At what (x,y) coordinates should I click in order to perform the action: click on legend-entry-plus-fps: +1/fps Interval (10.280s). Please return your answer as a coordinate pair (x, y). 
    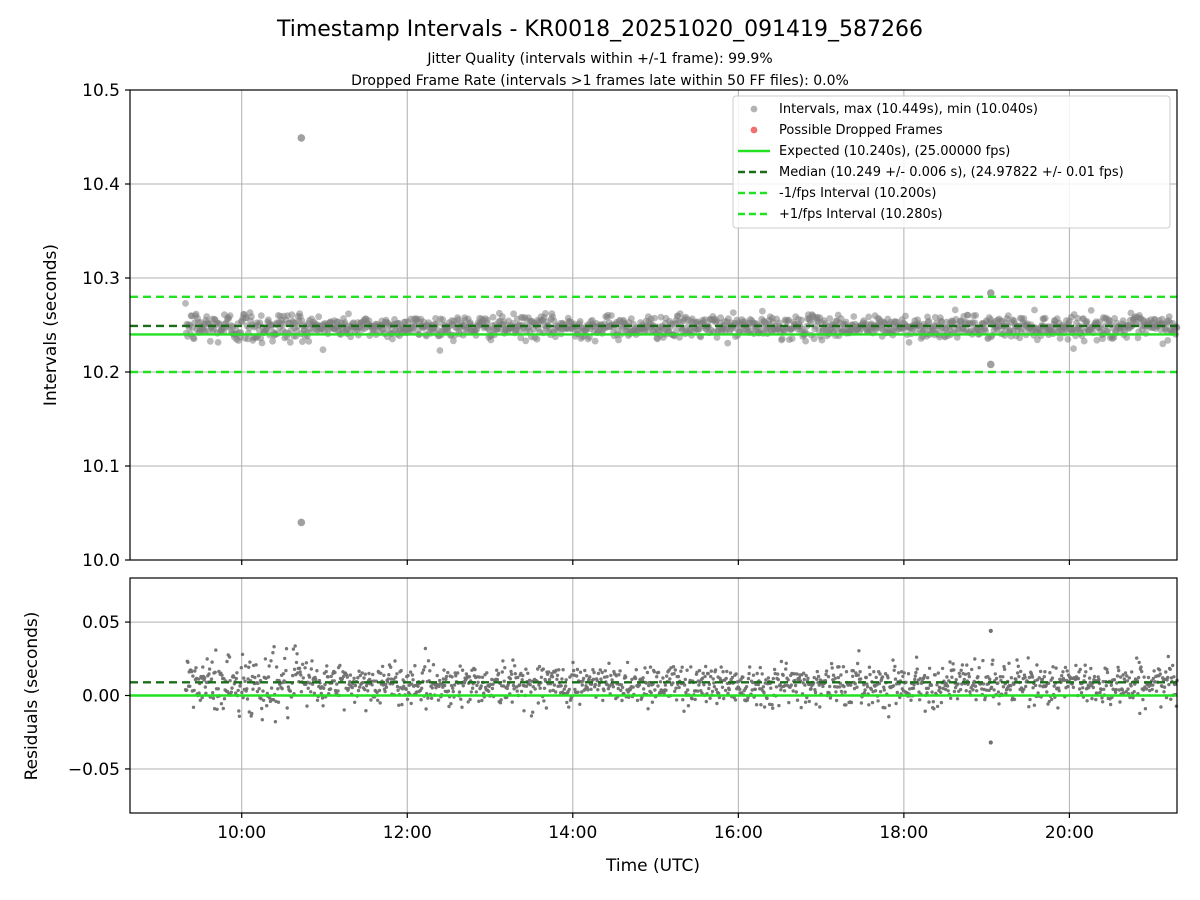
    Looking at the image, I should click on (861, 214).